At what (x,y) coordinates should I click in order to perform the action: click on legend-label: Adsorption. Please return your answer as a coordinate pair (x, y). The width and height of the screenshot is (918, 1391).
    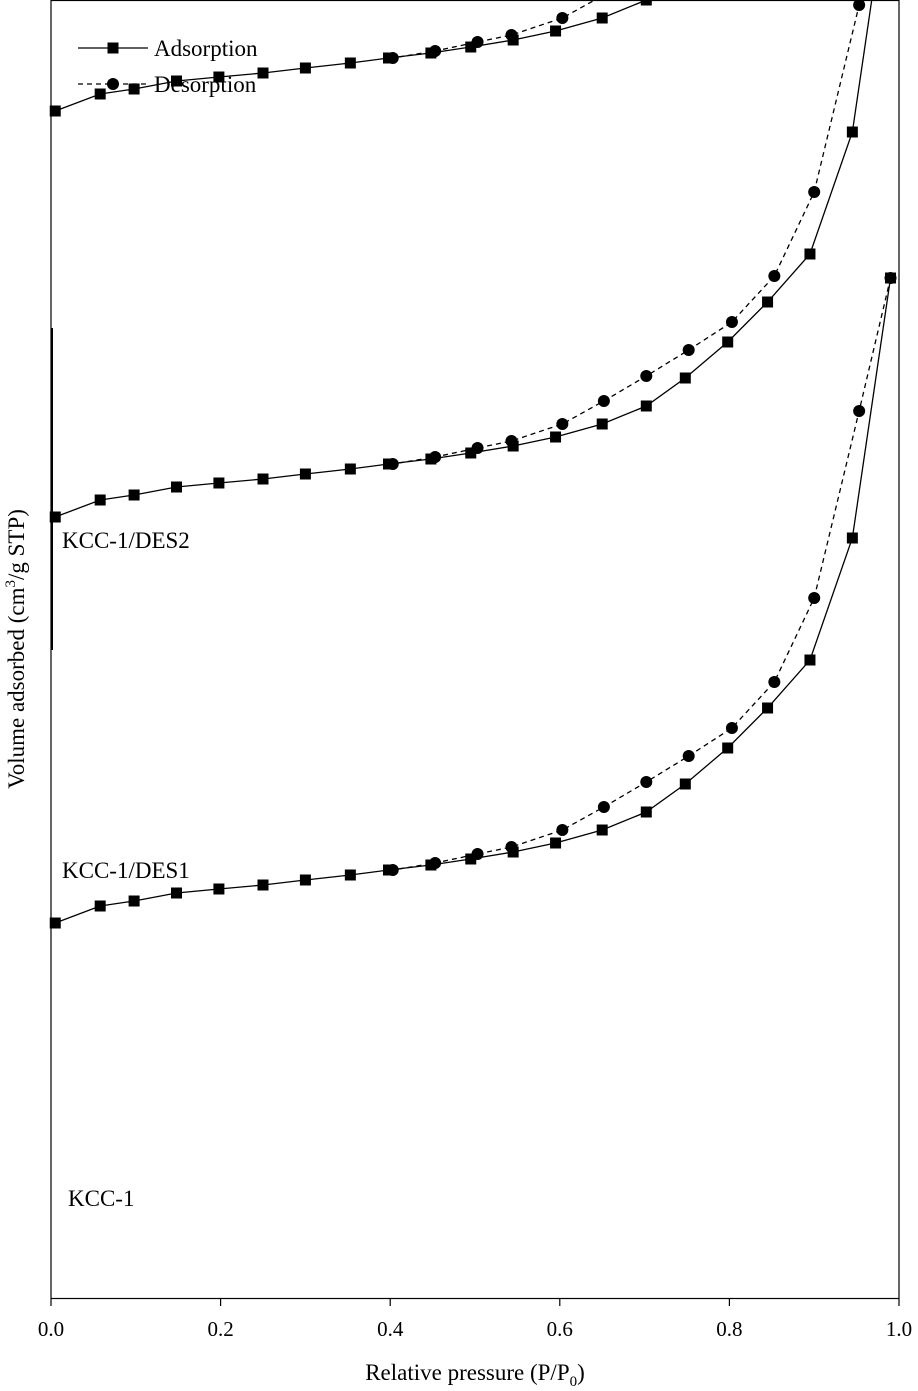
    Looking at the image, I should click on (206, 48).